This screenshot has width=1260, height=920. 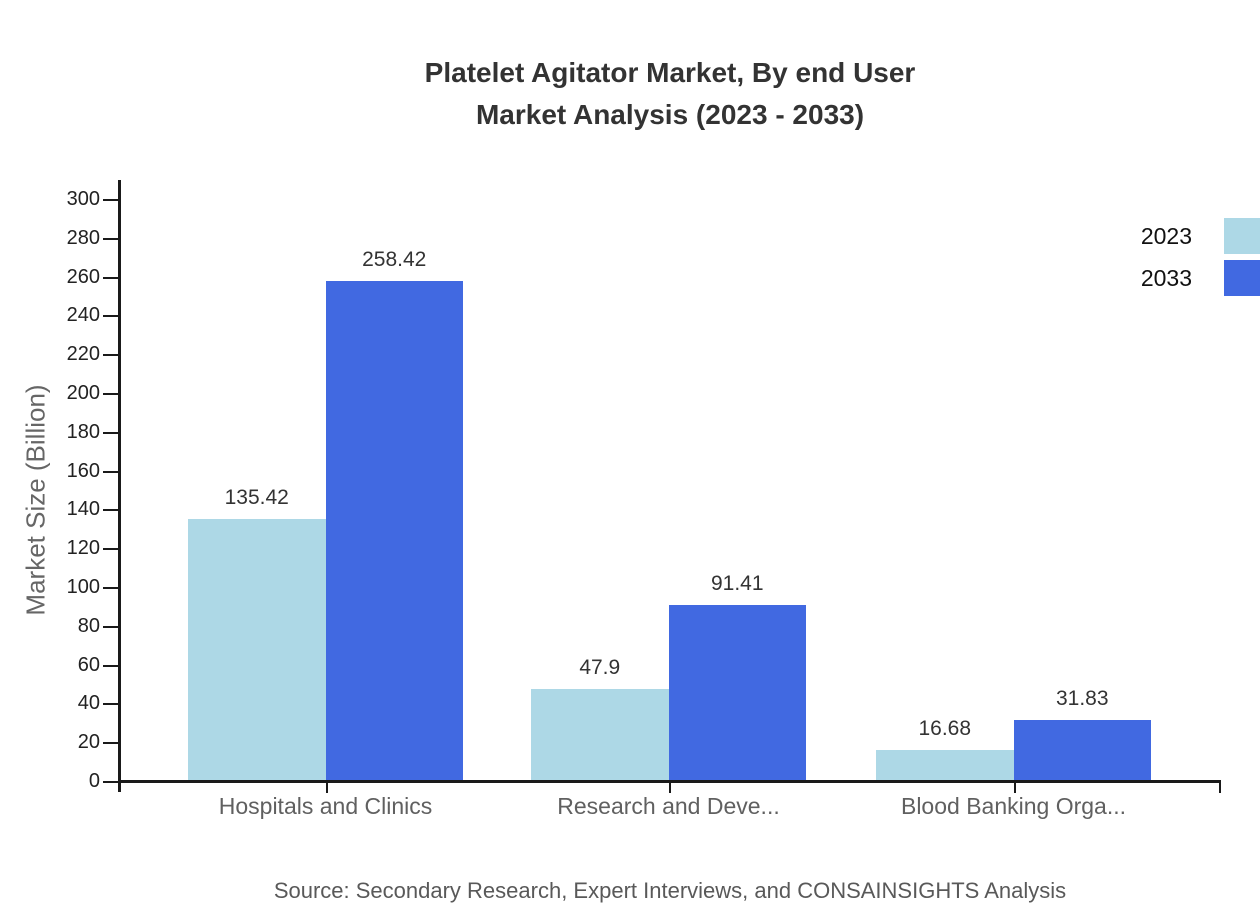 What do you see at coordinates (88, 742) in the screenshot?
I see `y-tick-label: 20` at bounding box center [88, 742].